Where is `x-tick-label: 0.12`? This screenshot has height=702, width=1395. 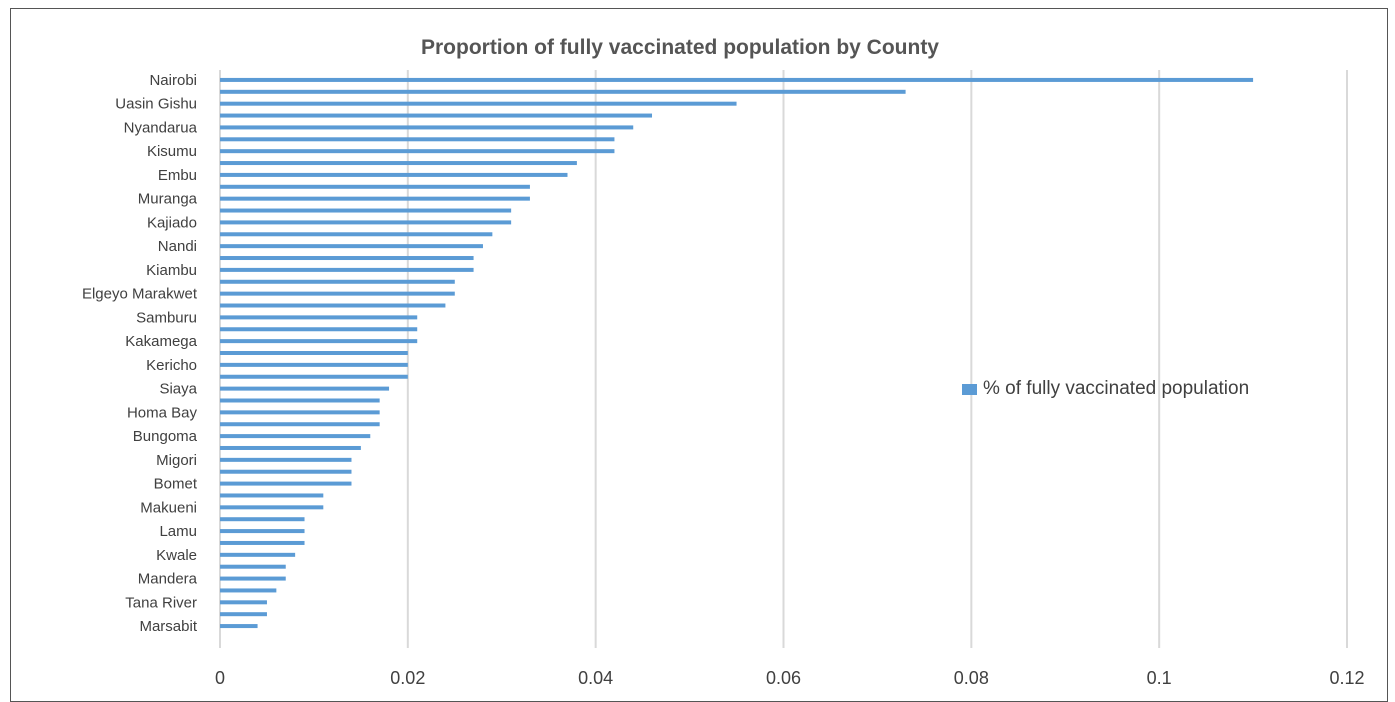 x-tick-label: 0.12 is located at coordinates (1346, 678).